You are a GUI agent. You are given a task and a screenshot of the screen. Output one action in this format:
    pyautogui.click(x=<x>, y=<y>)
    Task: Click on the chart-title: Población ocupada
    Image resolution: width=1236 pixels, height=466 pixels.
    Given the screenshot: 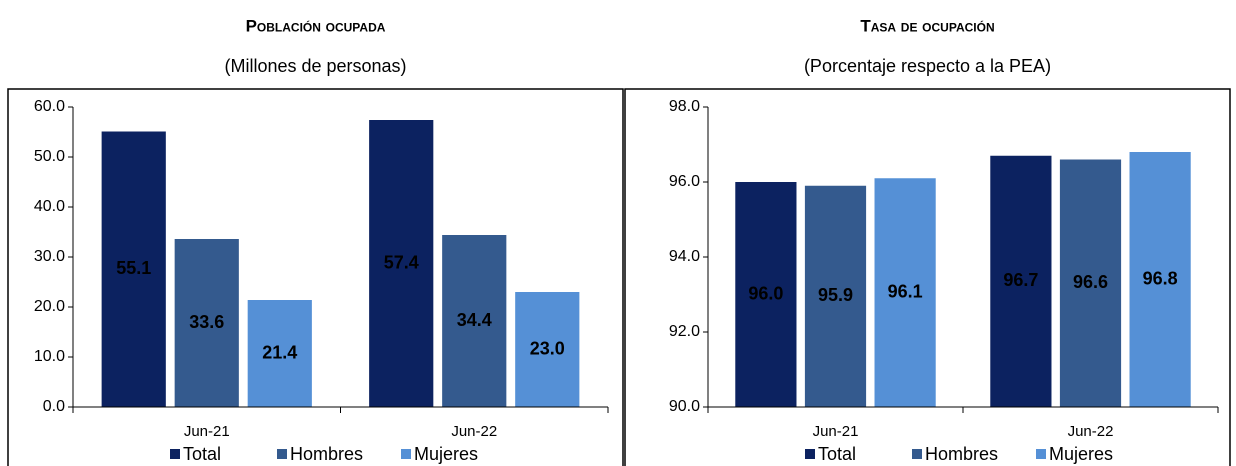 What is the action you would take?
    pyautogui.click(x=316, y=25)
    